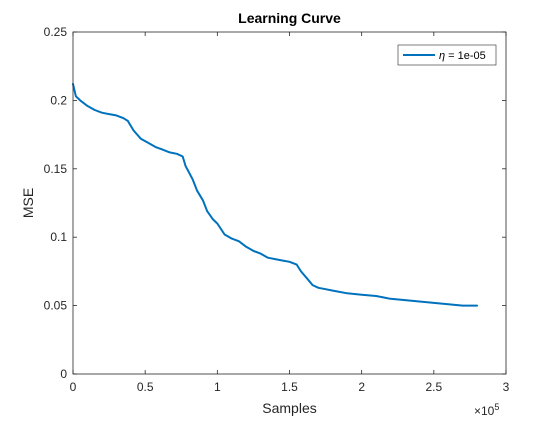  Describe the element at coordinates (28, 203) in the screenshot. I see `y-axis-label: MSE` at that location.